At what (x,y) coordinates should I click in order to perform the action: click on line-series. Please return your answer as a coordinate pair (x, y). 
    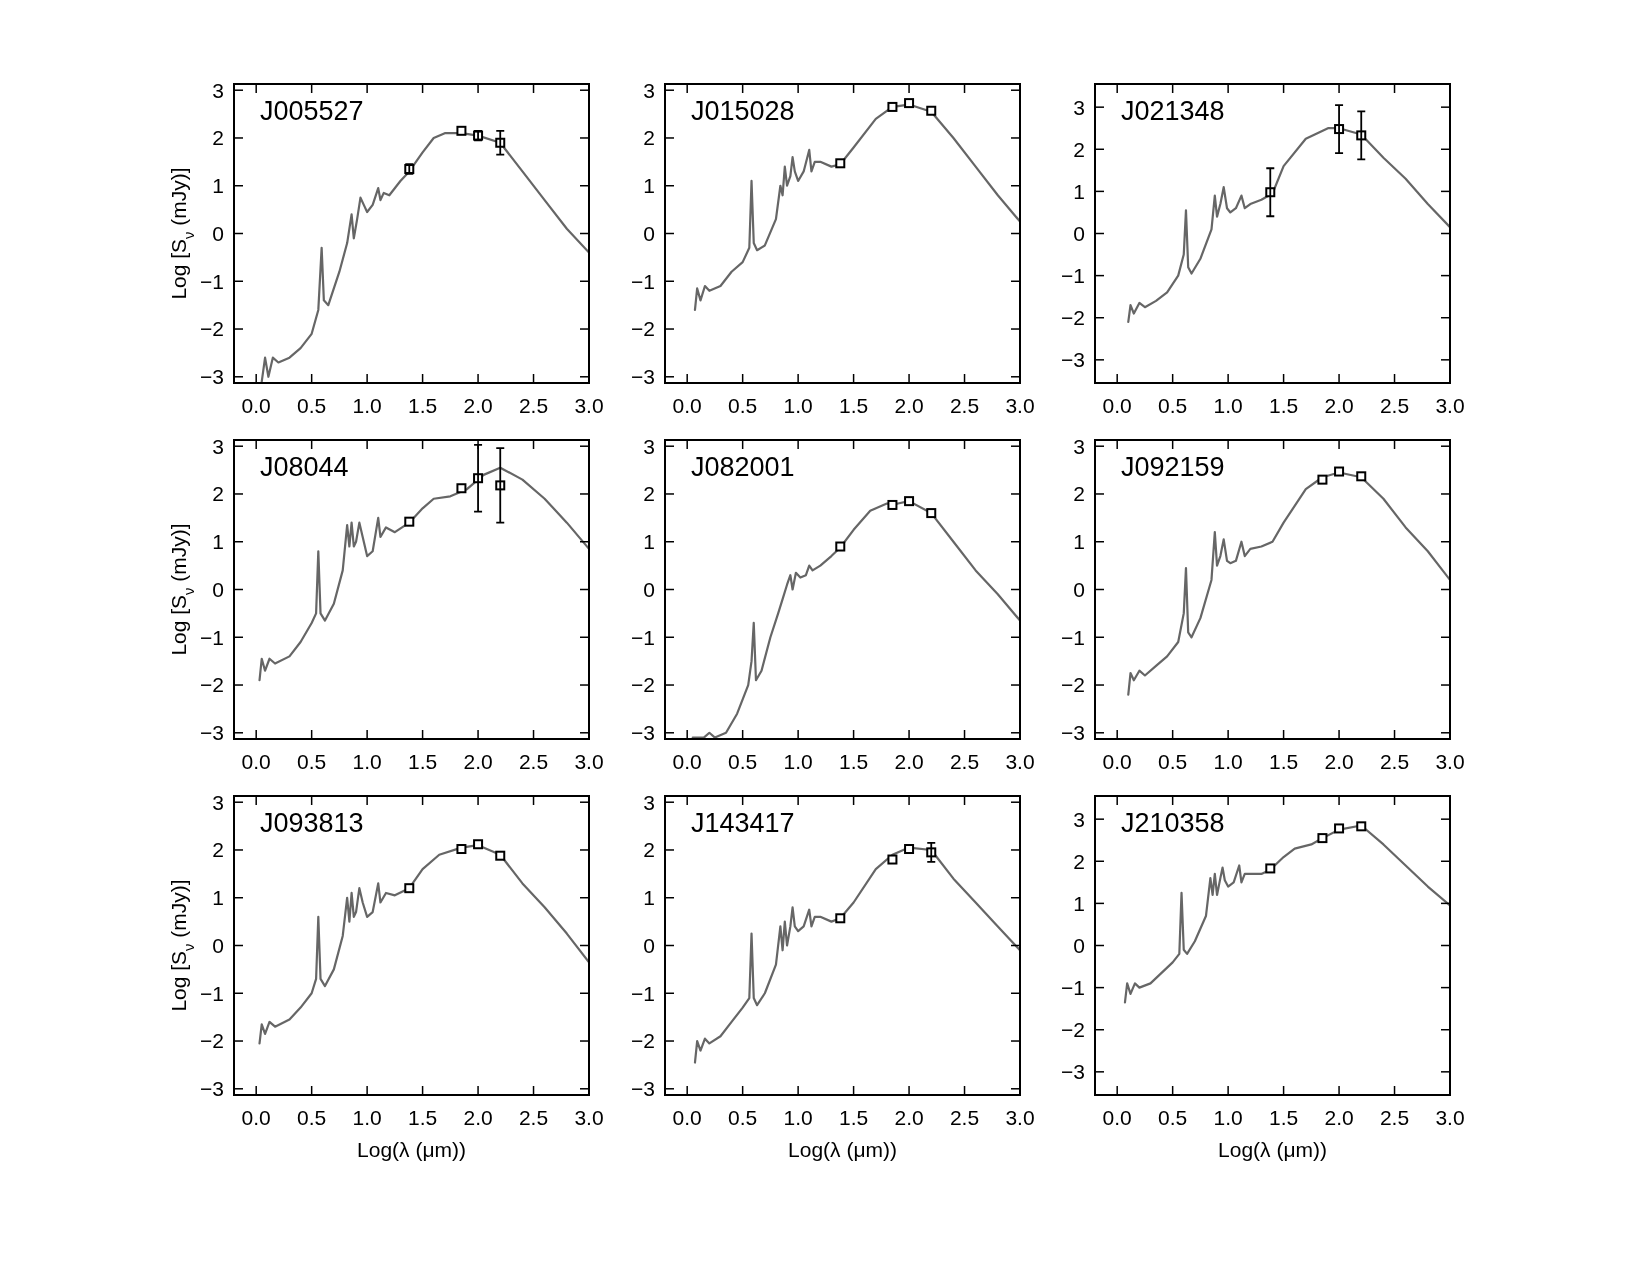
    Looking at the image, I should click on (856, 955).